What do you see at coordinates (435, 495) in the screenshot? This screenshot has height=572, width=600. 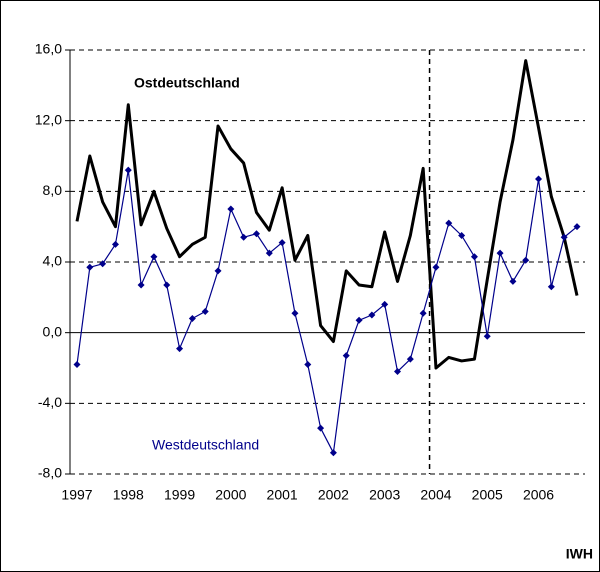 I see `x-tick-label: 2004` at bounding box center [435, 495].